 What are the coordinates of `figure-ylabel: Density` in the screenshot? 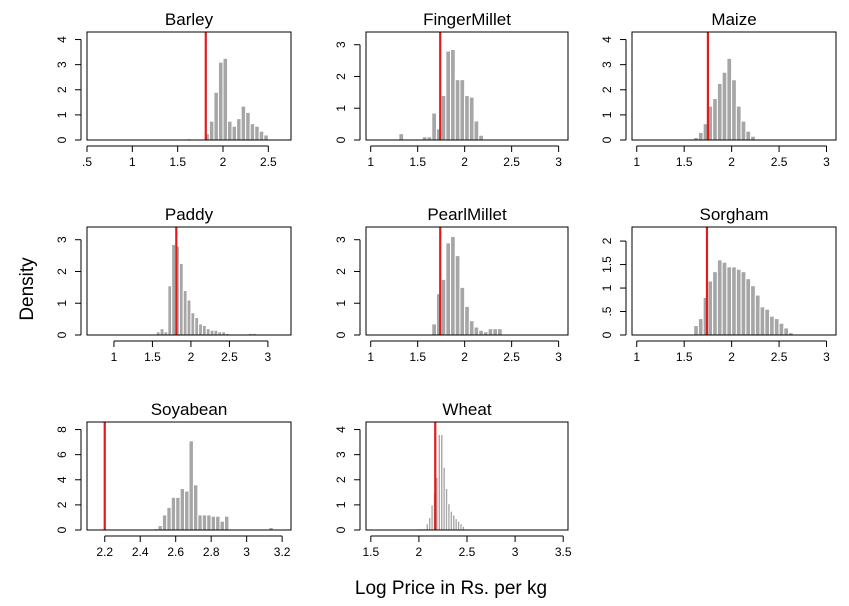 It's located at (27, 289).